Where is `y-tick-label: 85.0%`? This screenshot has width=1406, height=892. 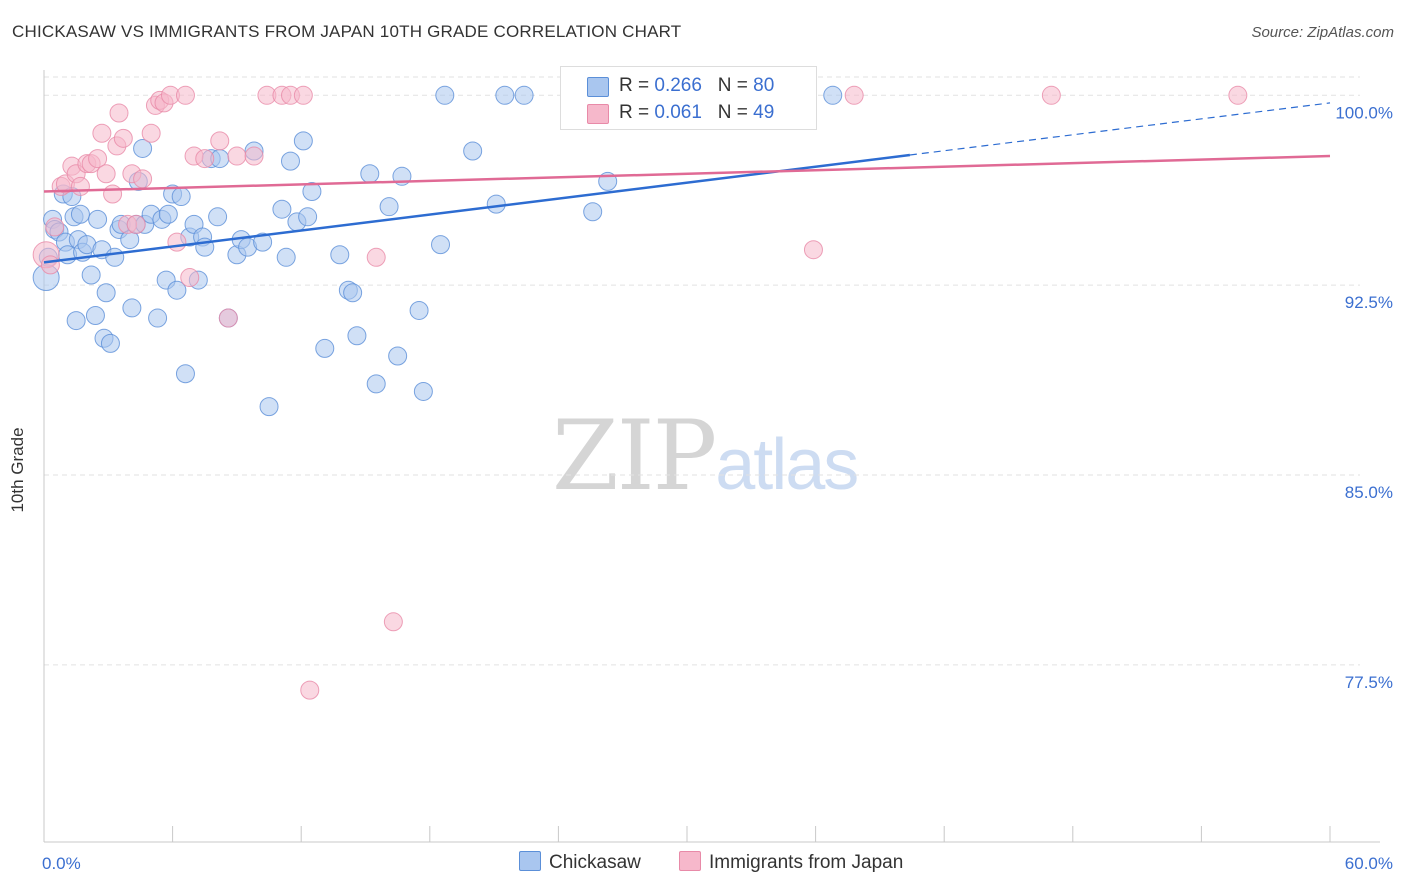 y-tick-label: 85.0% is located at coordinates (1369, 492).